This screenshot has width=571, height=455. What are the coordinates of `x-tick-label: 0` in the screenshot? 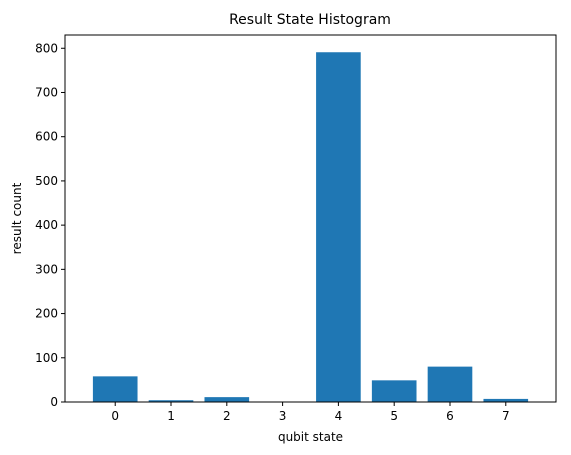 It's located at (115, 416).